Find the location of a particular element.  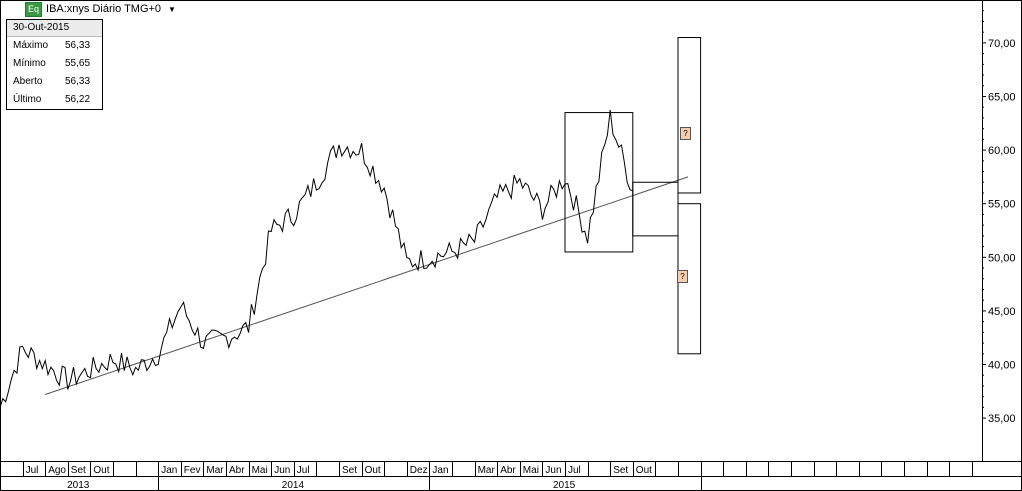

y-tick-label: 70,00 is located at coordinates (1002, 44).